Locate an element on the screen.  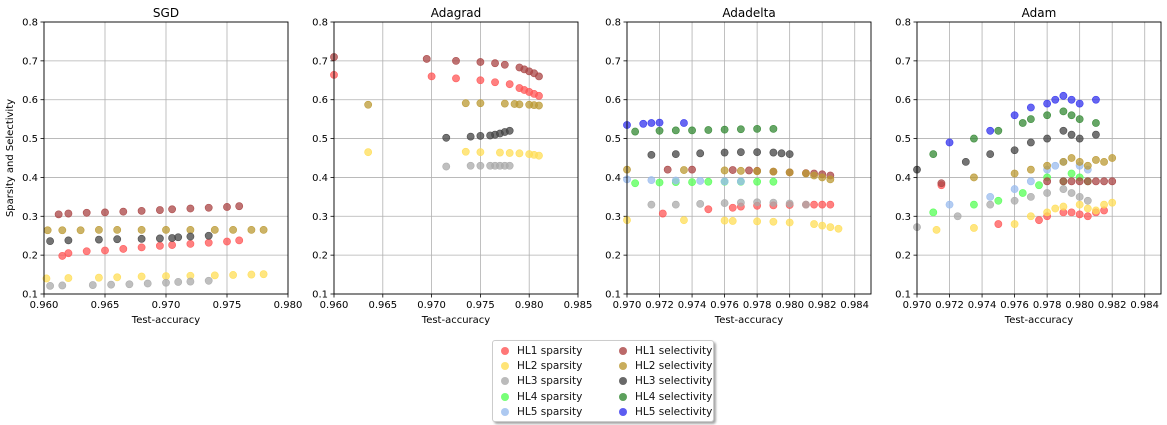
x-tick-label: 0.972 is located at coordinates (949, 305).